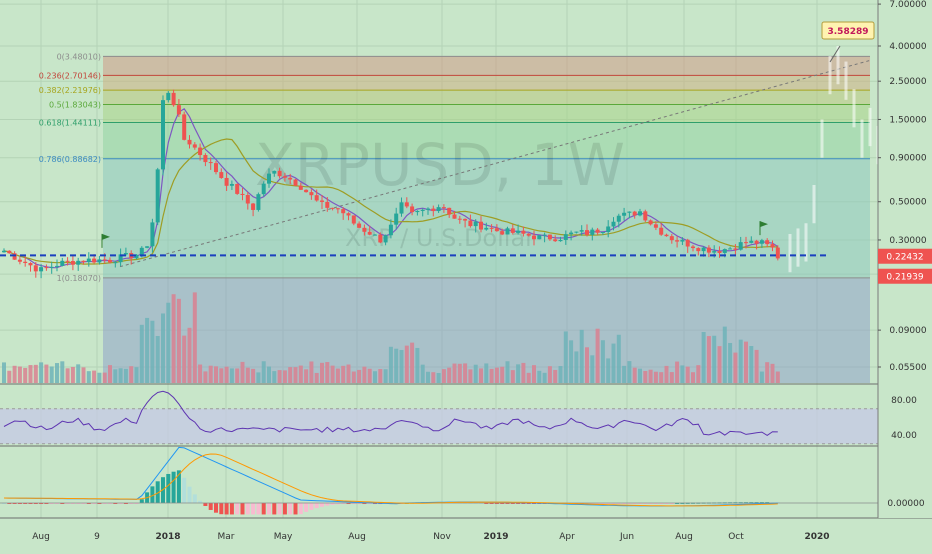 This screenshot has height=554, width=932. Describe the element at coordinates (226, 537) in the screenshot. I see `time-tick-3: Mar` at that location.